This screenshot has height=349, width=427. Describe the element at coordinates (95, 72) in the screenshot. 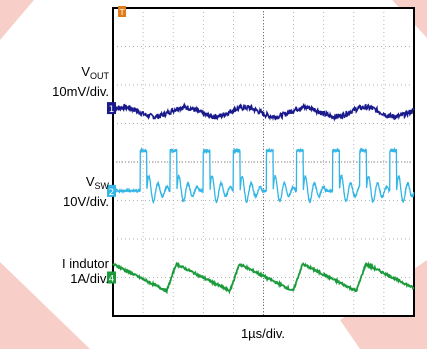

I see `vout-name: VOUT` at that location.